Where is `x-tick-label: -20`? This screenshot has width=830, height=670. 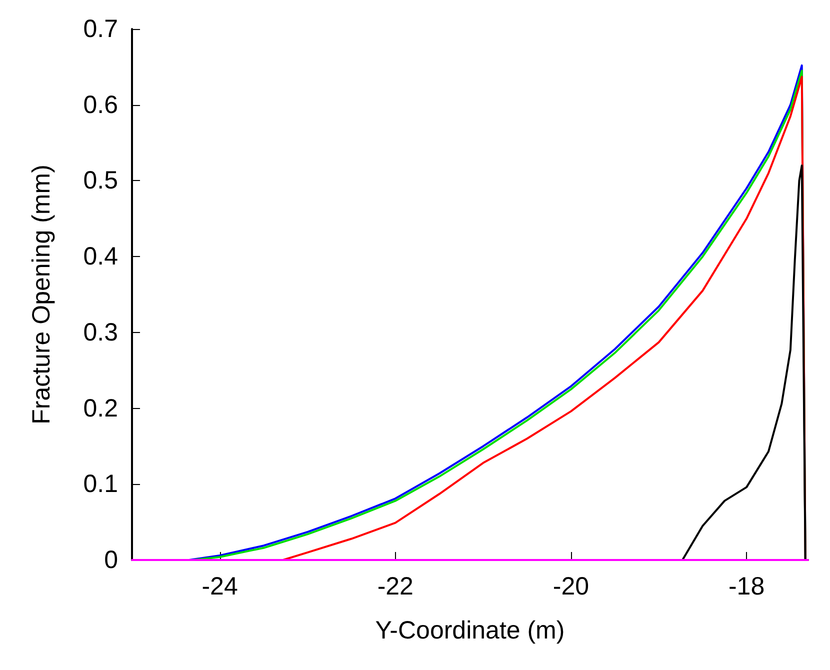
x-tick-label: -20 is located at coordinates (571, 586).